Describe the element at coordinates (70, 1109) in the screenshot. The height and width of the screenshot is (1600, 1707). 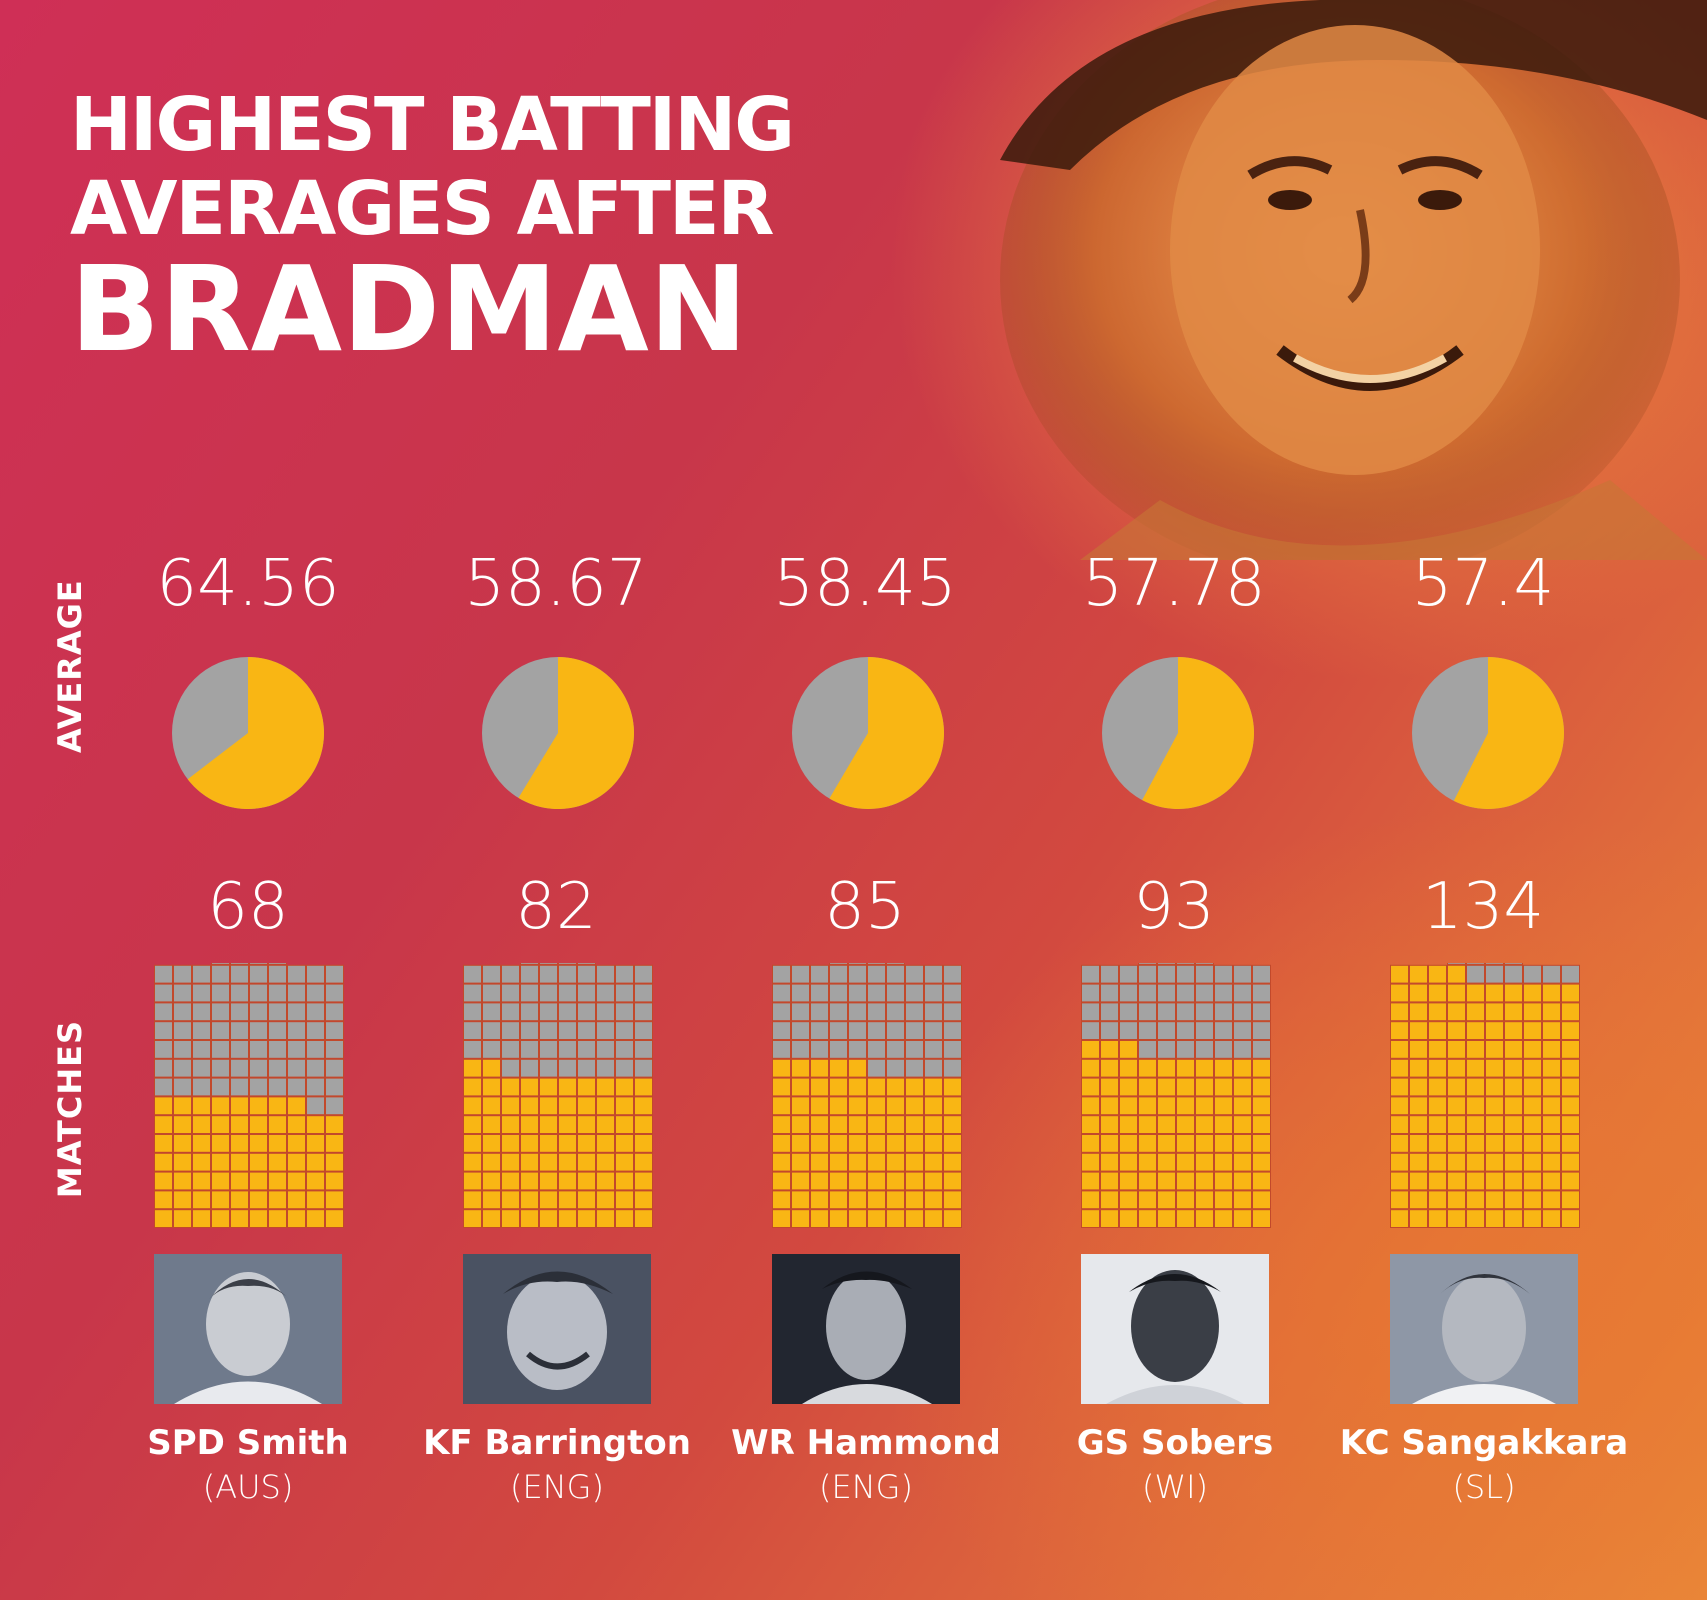
I see `matches-axis-label: MATCHES` at that location.